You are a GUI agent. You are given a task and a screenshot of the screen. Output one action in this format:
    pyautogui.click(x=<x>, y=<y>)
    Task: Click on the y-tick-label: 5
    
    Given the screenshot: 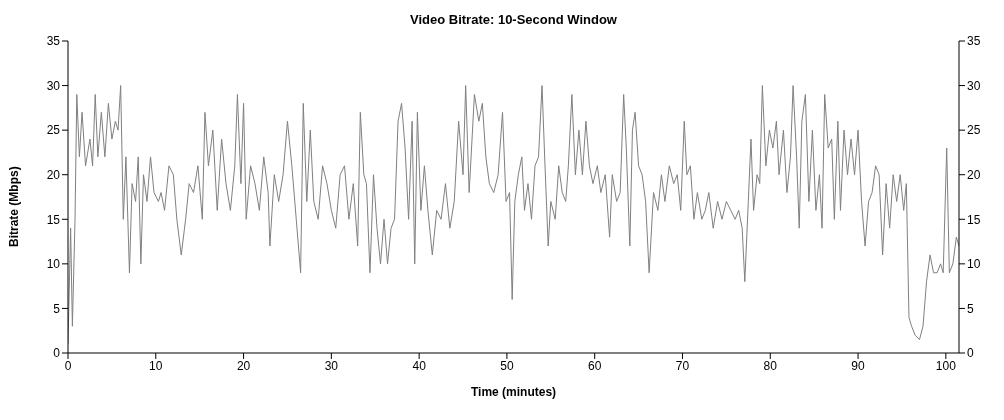 What is the action you would take?
    pyautogui.click(x=57, y=308)
    